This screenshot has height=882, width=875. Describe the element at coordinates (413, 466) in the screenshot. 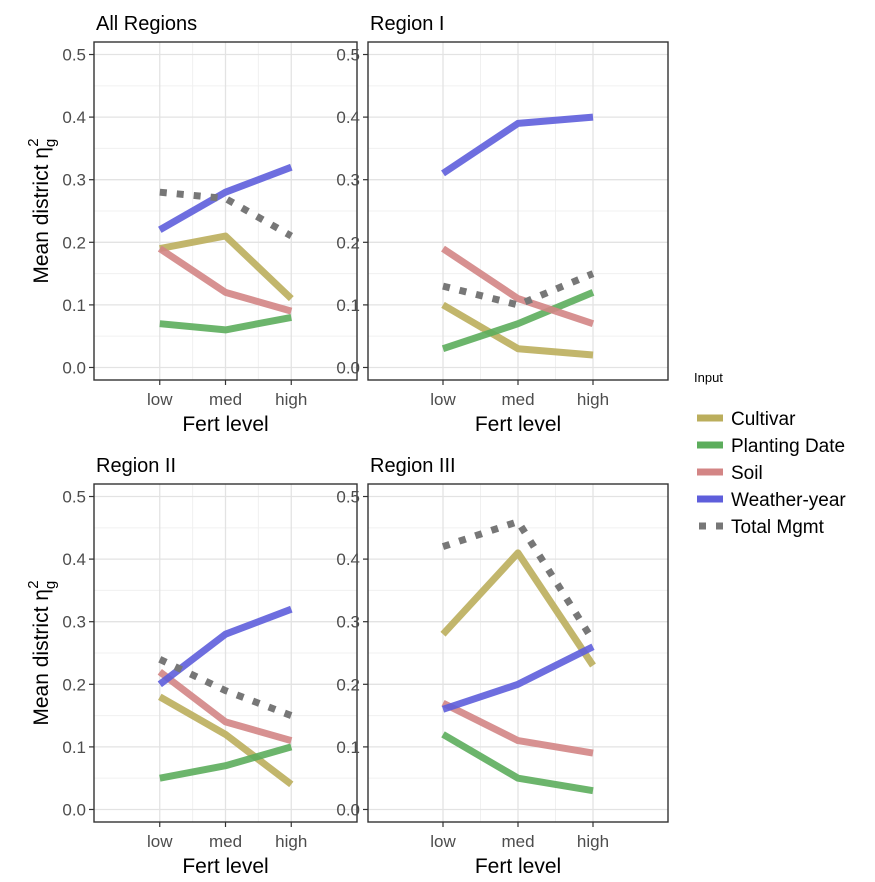

I see `panel-title: Region III` at that location.